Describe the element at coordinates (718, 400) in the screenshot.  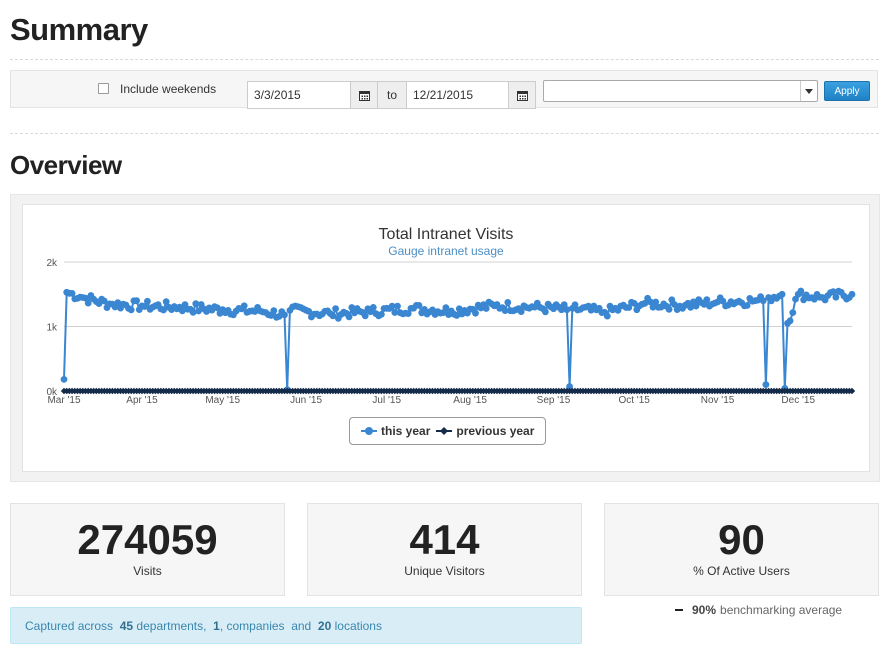
I see `x-tick-label: Nov '15` at that location.